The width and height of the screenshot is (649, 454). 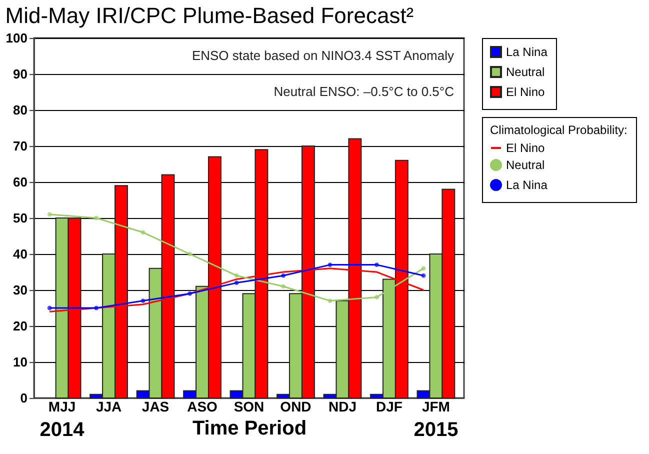 What do you see at coordinates (62, 406) in the screenshot?
I see `x-tick-label: MJJ` at bounding box center [62, 406].